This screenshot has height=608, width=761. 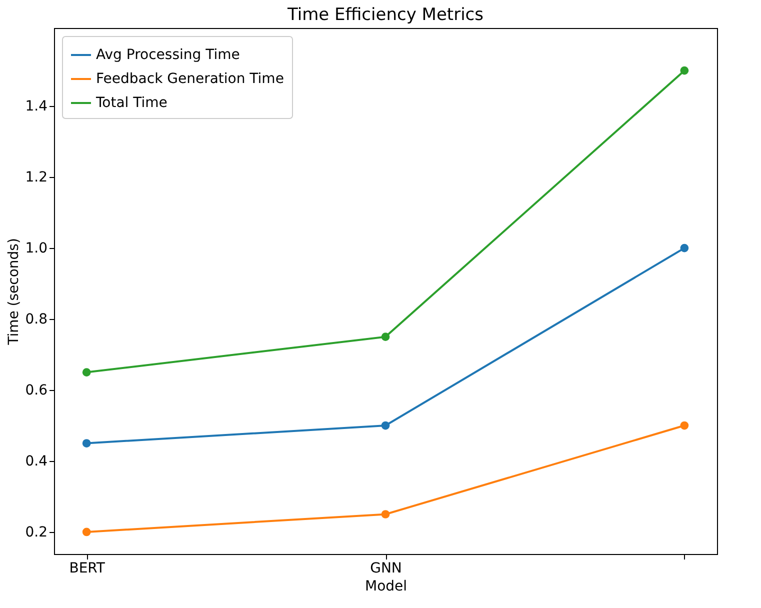 I want to click on chart-title: Time Efficiency Metrics, so click(x=385, y=15).